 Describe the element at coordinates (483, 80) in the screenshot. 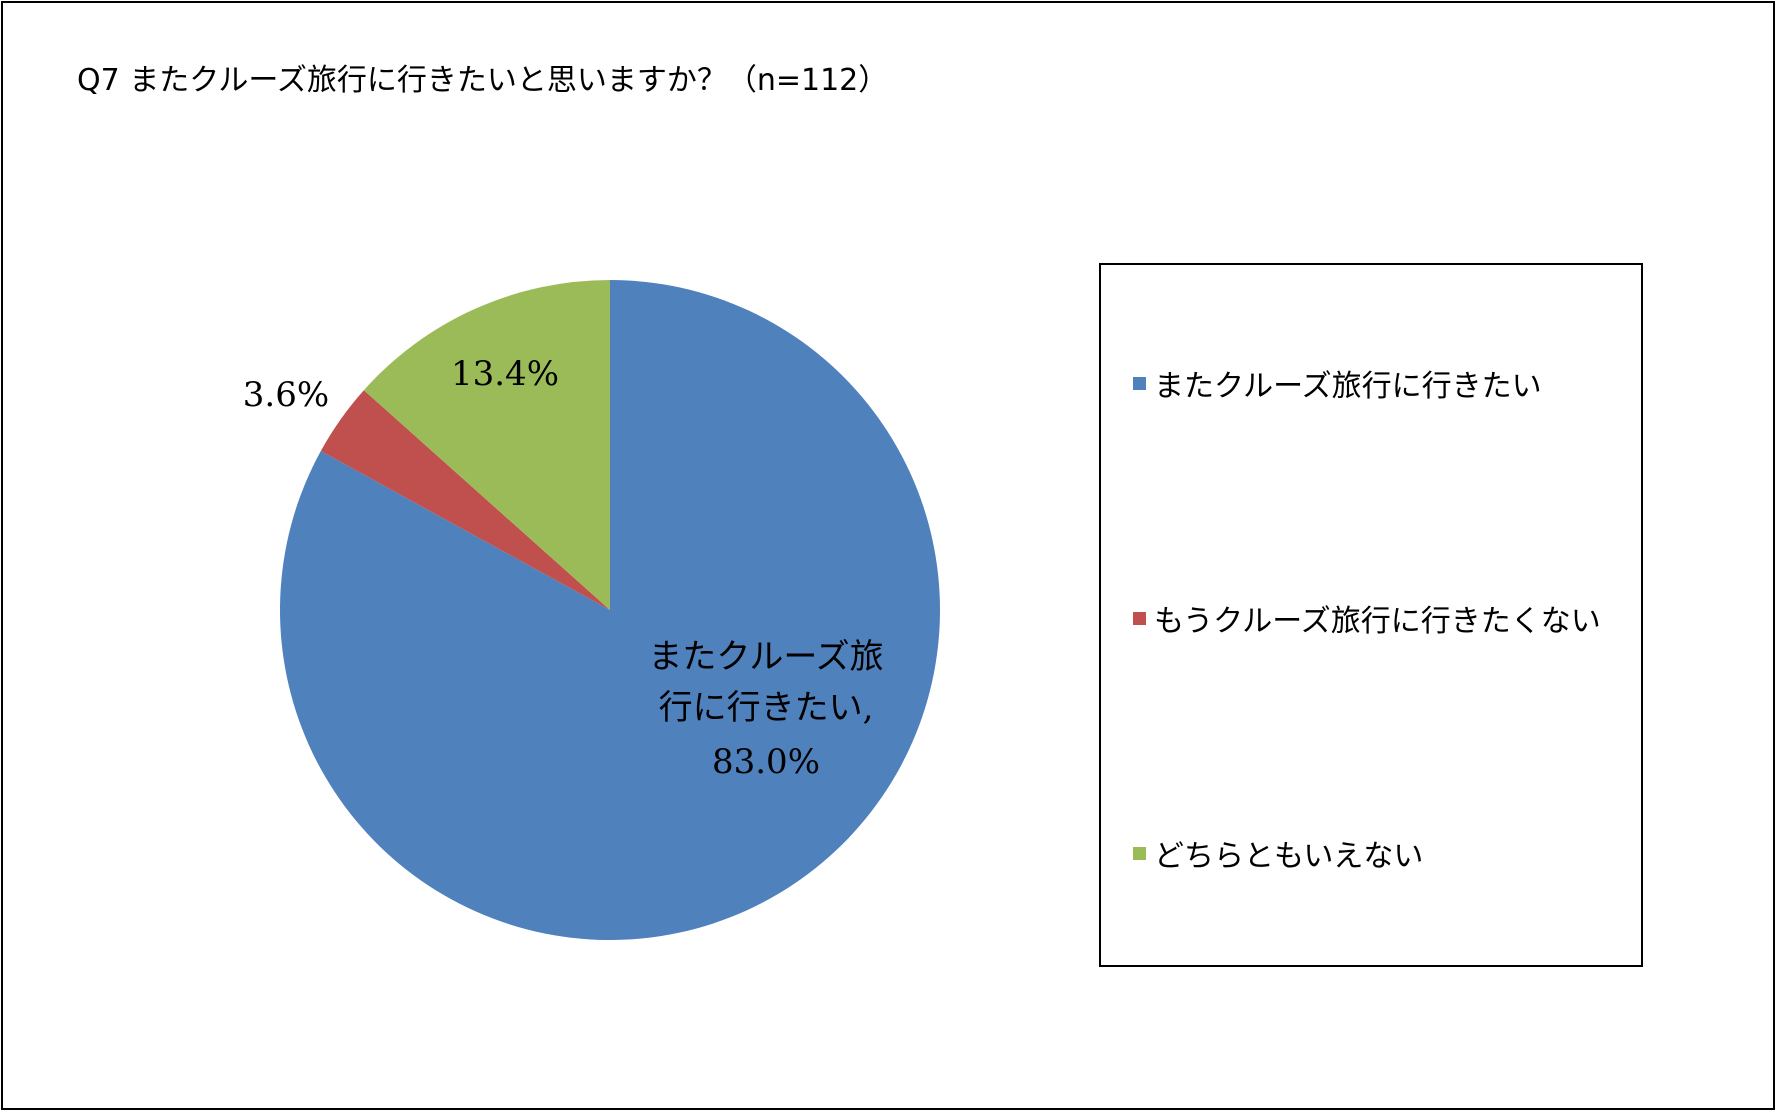

I see `chart-title: Q7 またクルーズ旅行に行きたいと思いますか？（n=112）` at that location.